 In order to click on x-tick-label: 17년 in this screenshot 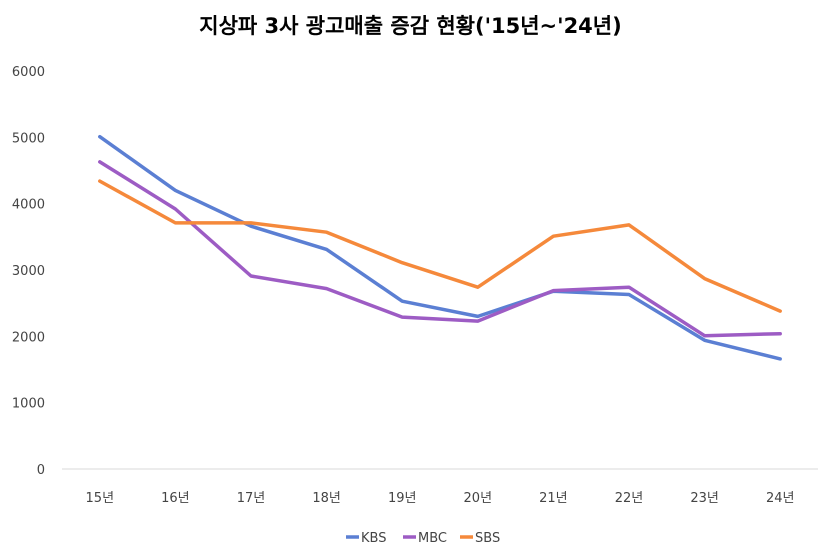, I will do `click(251, 498)`.